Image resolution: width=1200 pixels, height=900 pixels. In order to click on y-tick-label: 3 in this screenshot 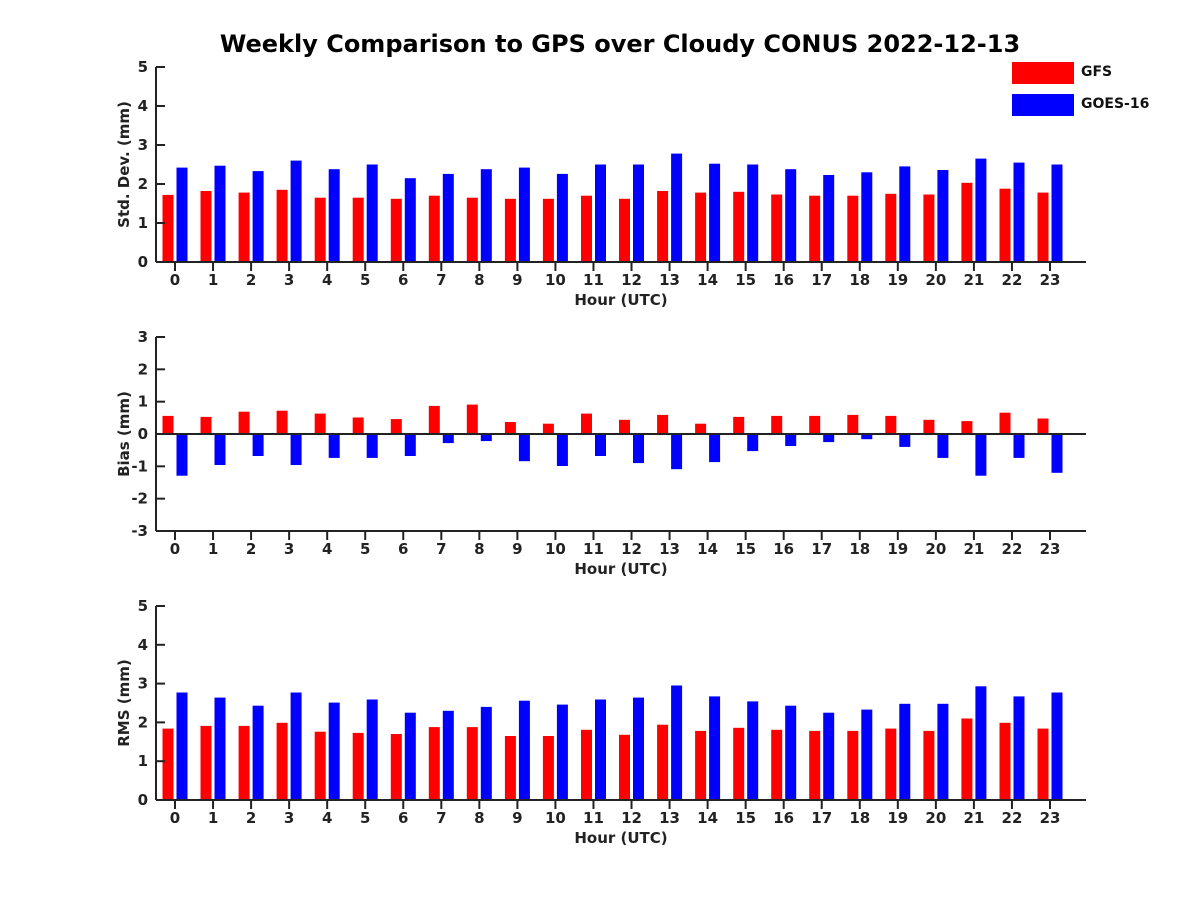, I will do `click(143, 145)`.